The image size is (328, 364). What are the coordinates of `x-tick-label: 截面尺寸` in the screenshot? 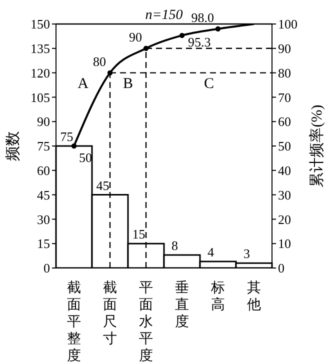 It's located at (110, 313).